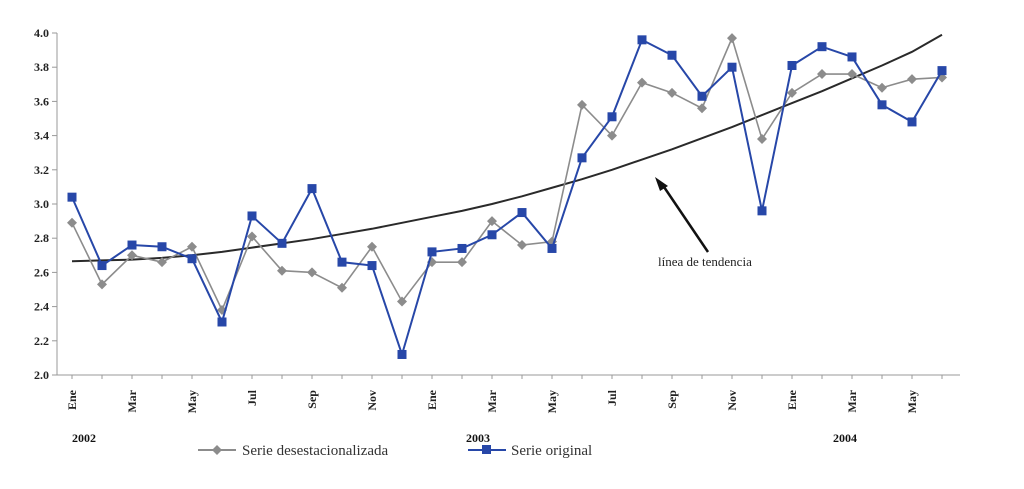 The width and height of the screenshot is (1024, 489). What do you see at coordinates (41, 307) in the screenshot?
I see `y-tick-label: 2.4` at bounding box center [41, 307].